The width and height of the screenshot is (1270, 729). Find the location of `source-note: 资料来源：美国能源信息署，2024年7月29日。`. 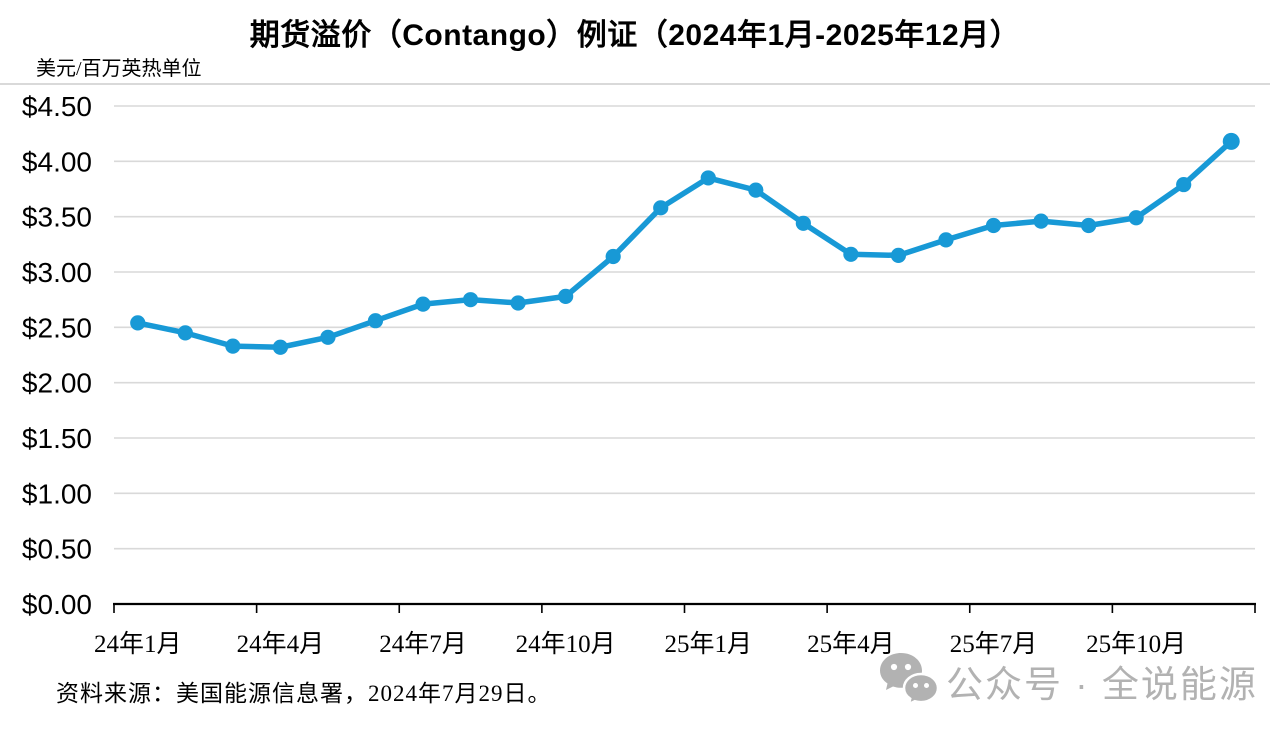

source-note: 资料来源：美国能源信息署，2024年7月29日。 is located at coordinates (304, 693).